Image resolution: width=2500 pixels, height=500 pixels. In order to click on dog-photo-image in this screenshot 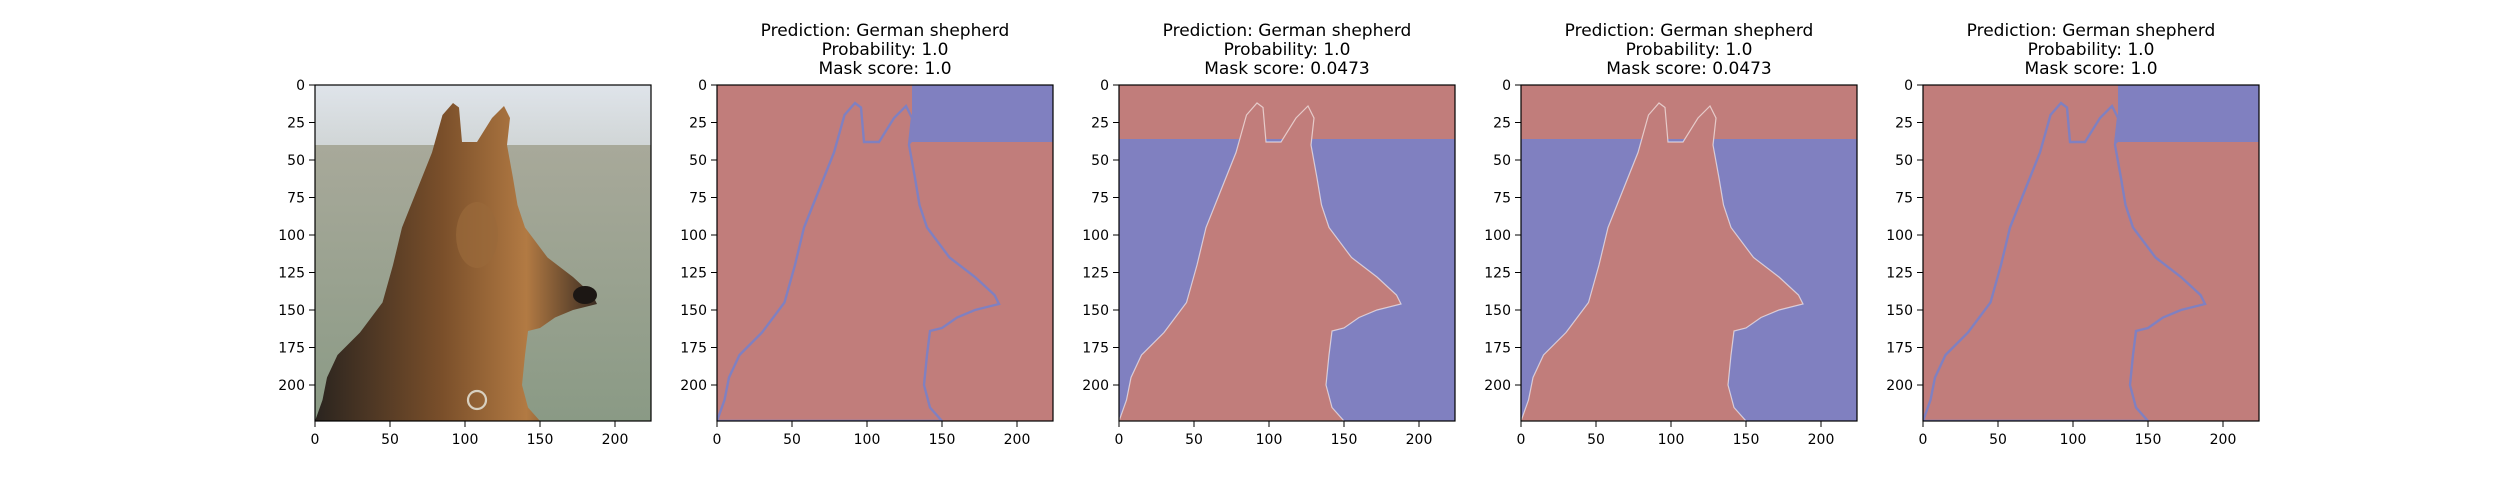, I will do `click(483, 253)`.